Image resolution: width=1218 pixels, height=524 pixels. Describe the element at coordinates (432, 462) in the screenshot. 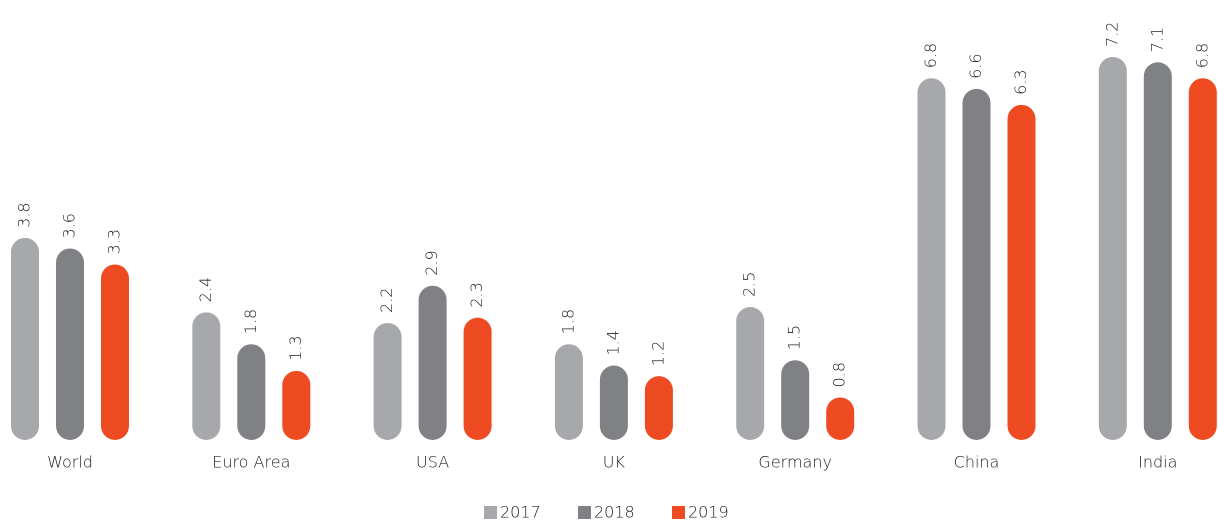

I see `x-tick-label: USA` at that location.